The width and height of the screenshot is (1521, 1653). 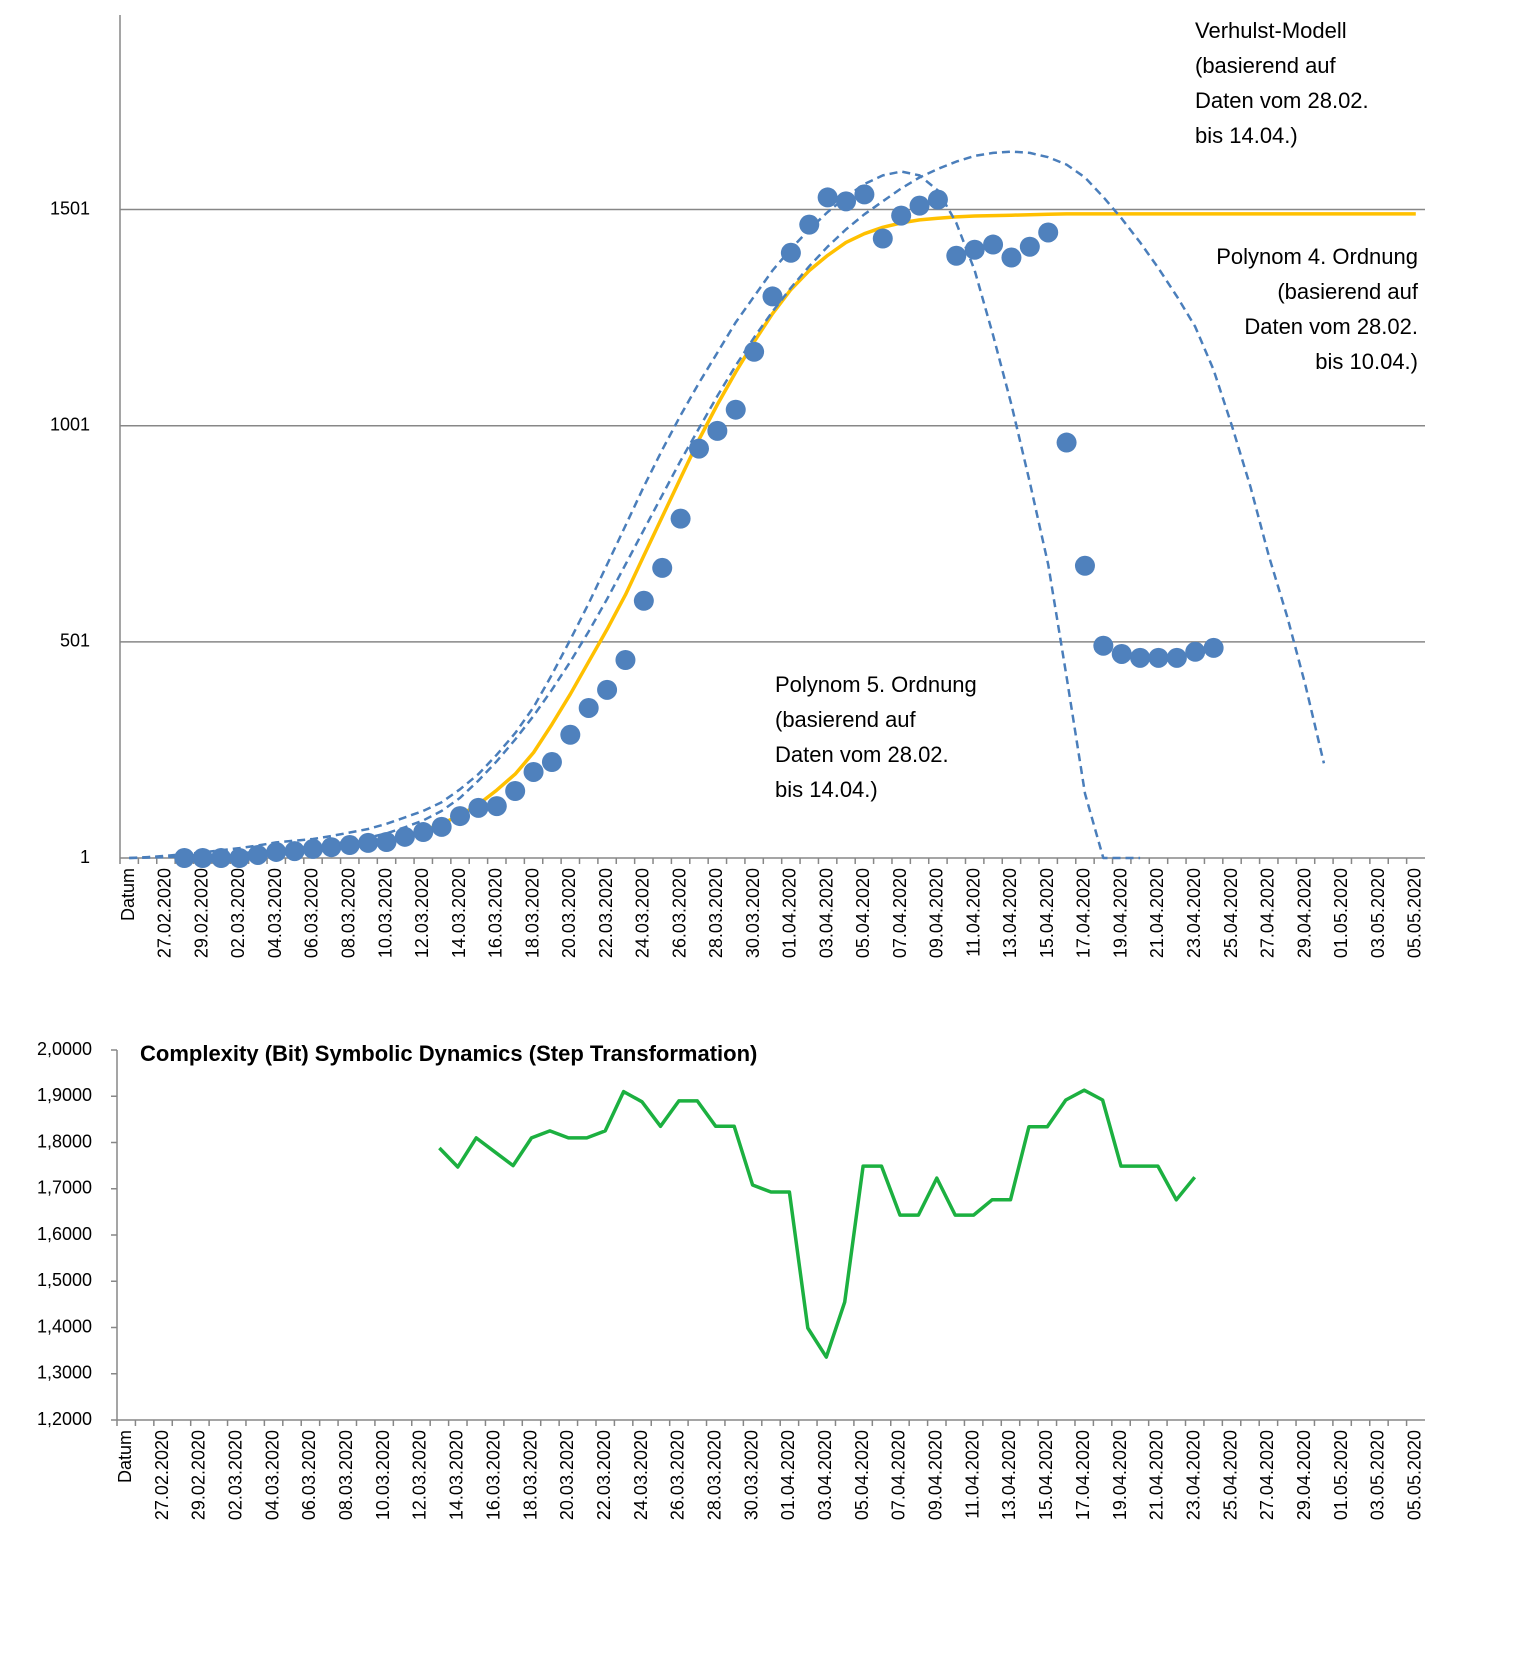 What do you see at coordinates (496, 913) in the screenshot?
I see `x-tick-label: 16.03.2020` at bounding box center [496, 913].